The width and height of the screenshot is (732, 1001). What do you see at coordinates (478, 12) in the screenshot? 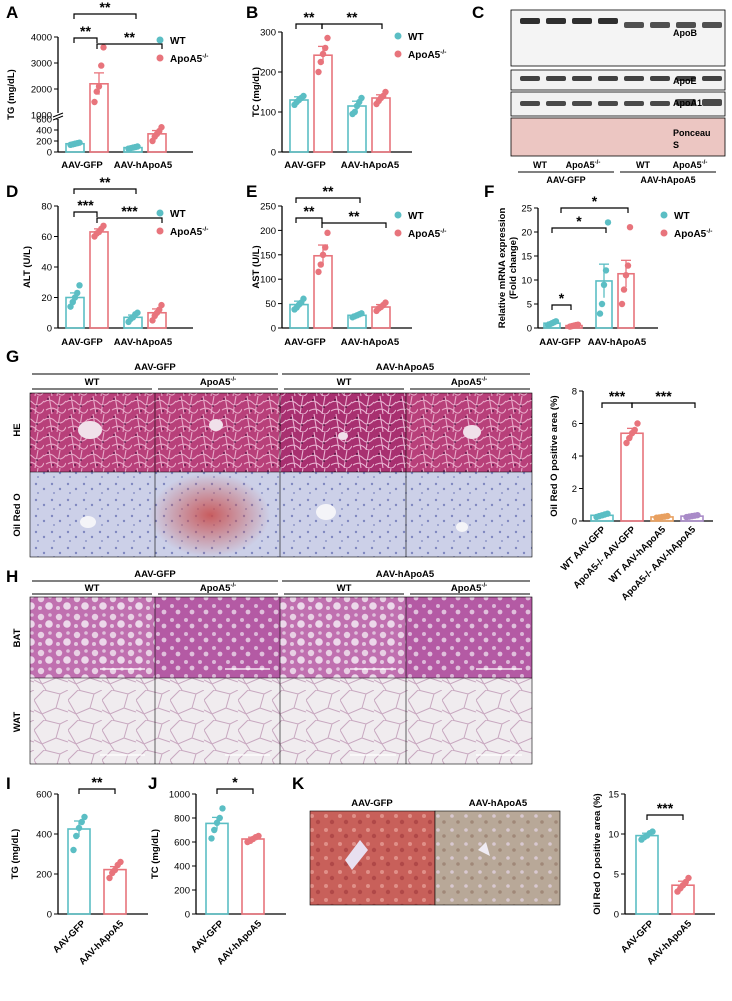
I see `panel-label-c: C` at bounding box center [478, 12].